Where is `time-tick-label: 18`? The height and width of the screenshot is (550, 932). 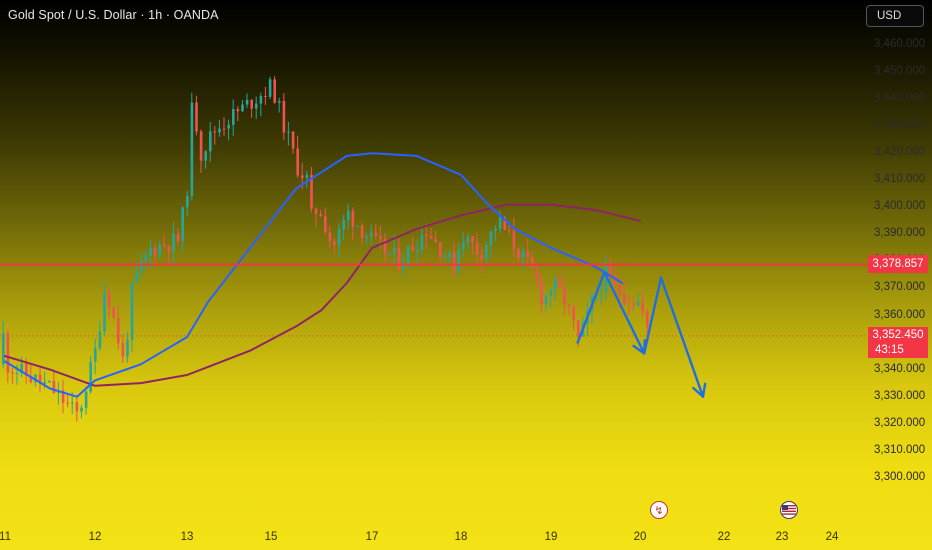
time-tick-label: 18 is located at coordinates (461, 537).